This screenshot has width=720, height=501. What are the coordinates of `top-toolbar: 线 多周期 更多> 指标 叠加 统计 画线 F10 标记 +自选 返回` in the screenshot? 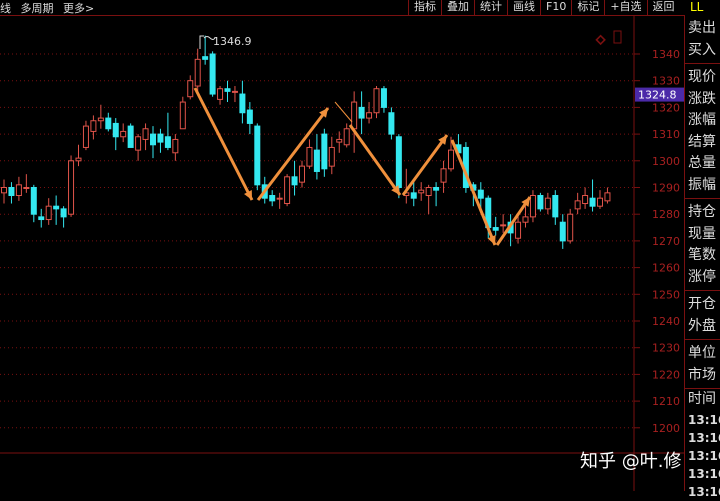 It's located at (342, 8).